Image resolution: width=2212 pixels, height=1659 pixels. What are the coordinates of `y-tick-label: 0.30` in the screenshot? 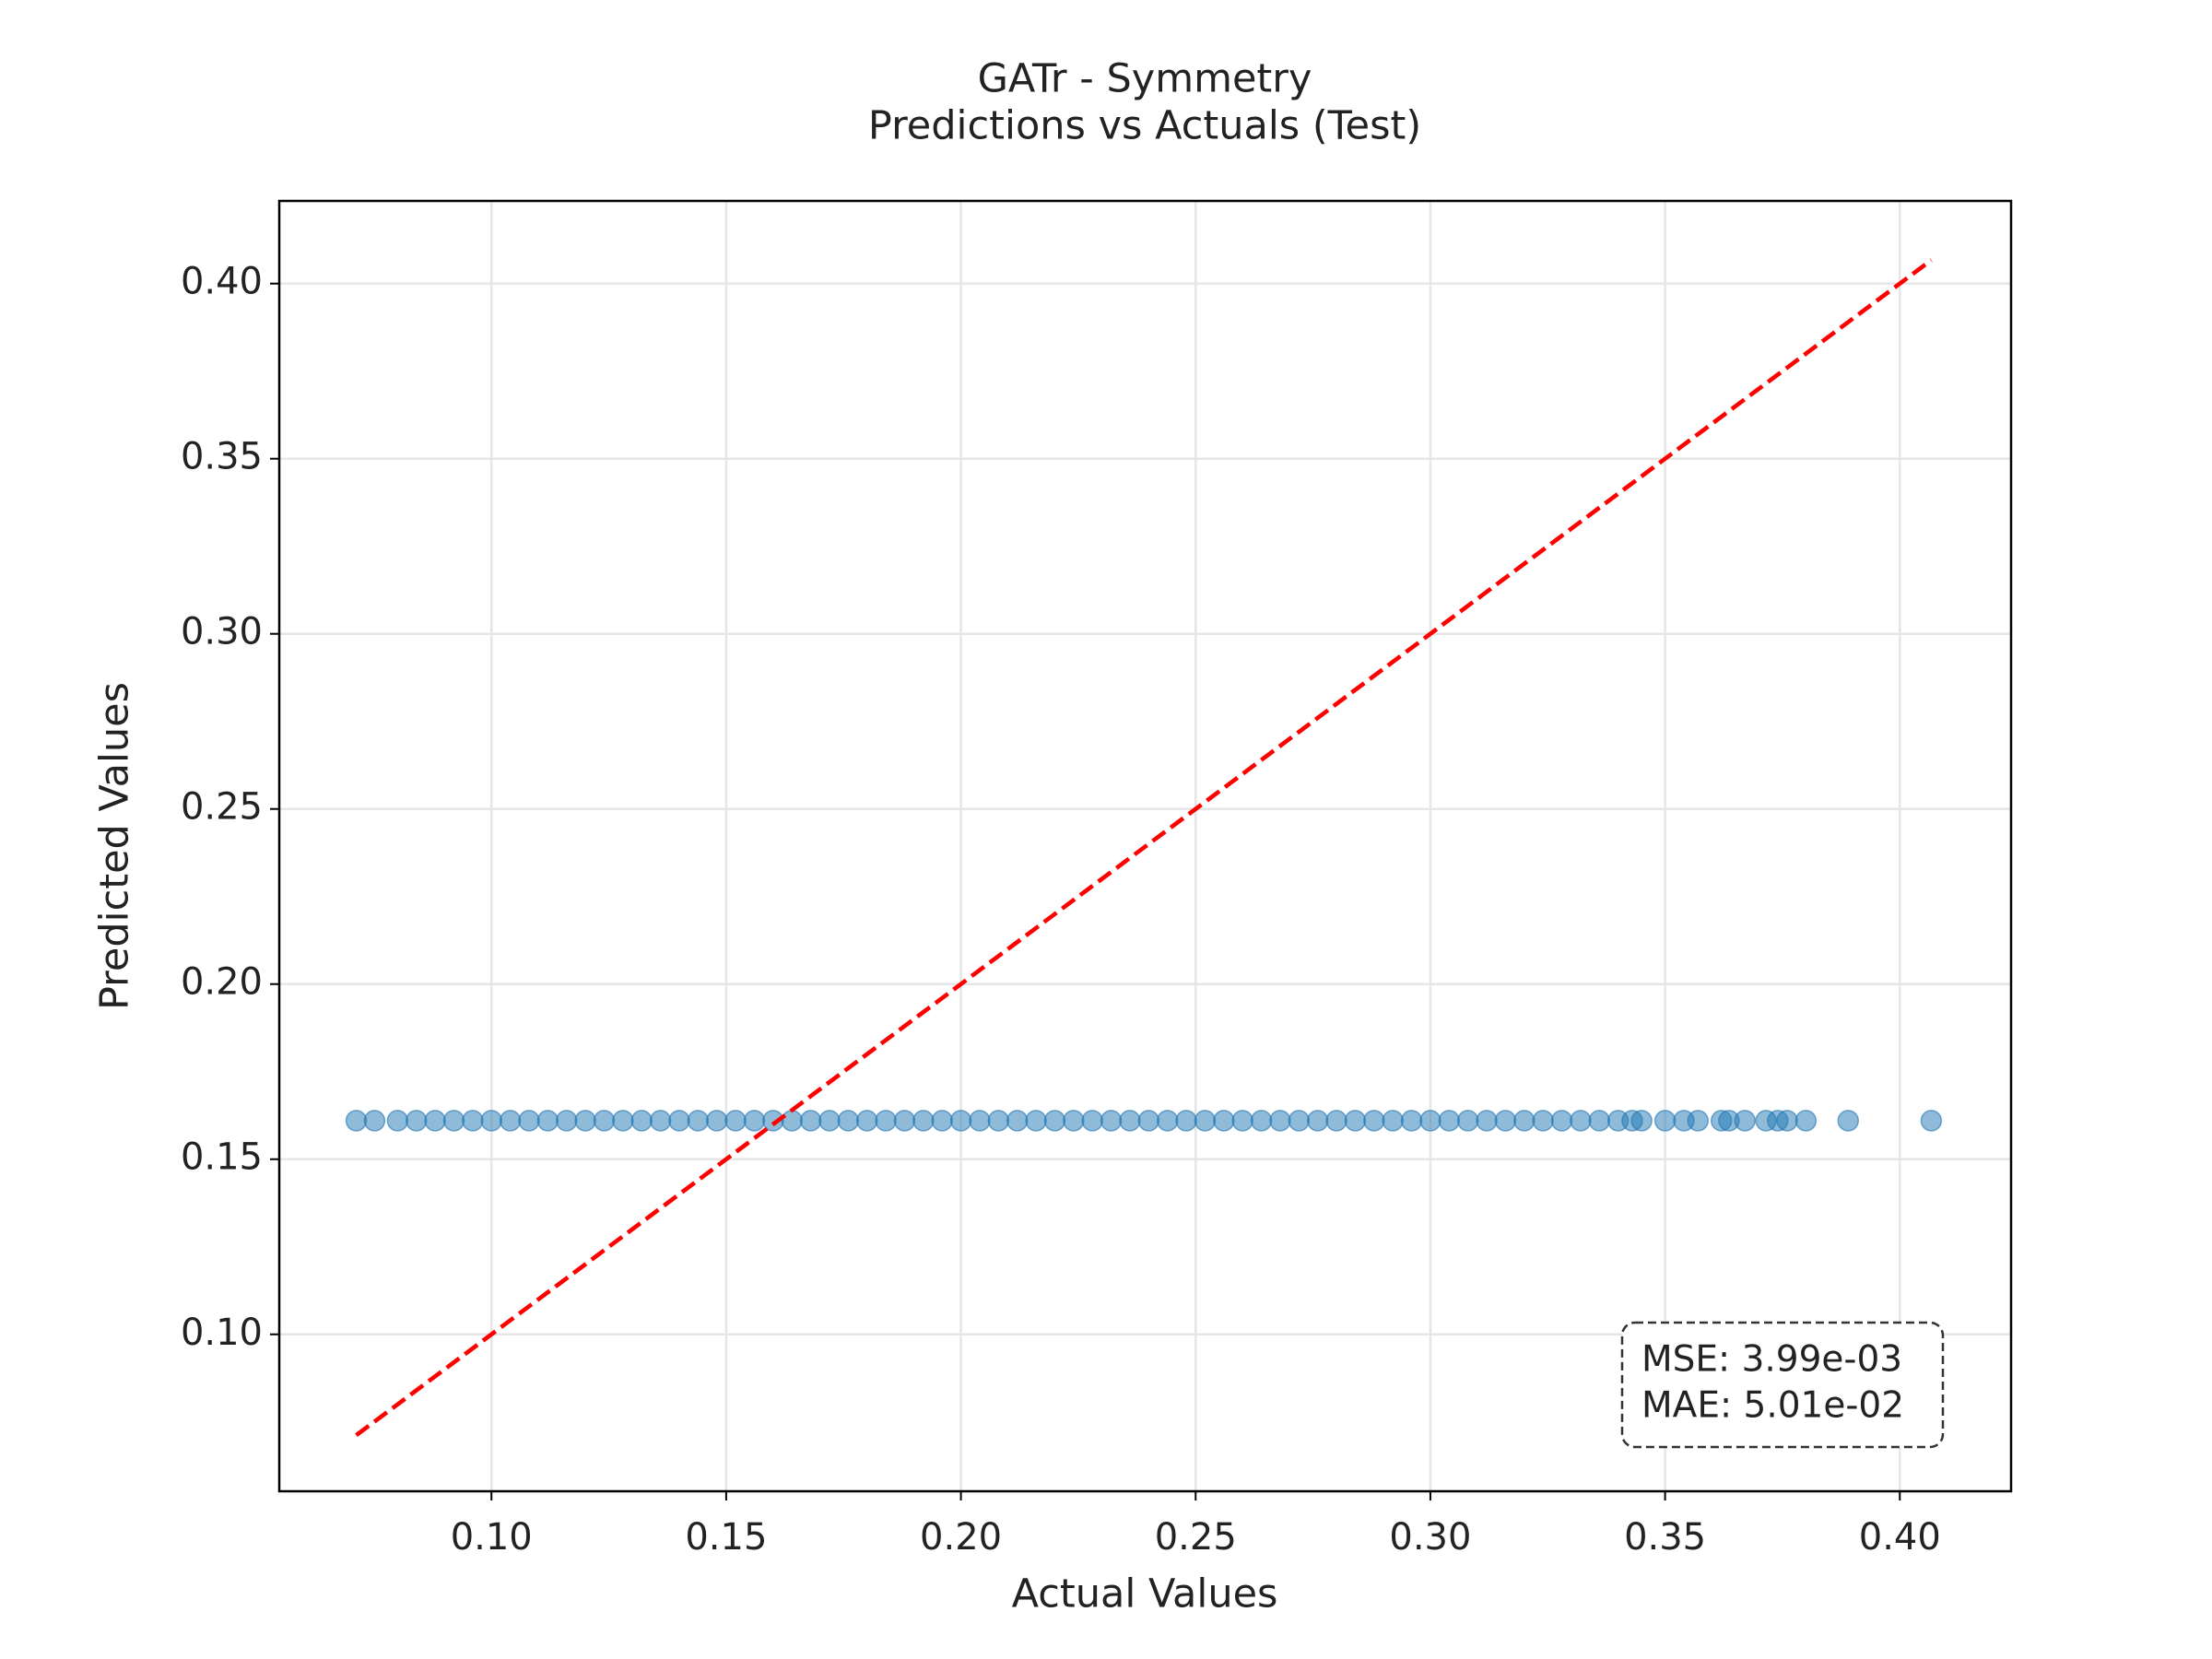 It's located at (222, 632).